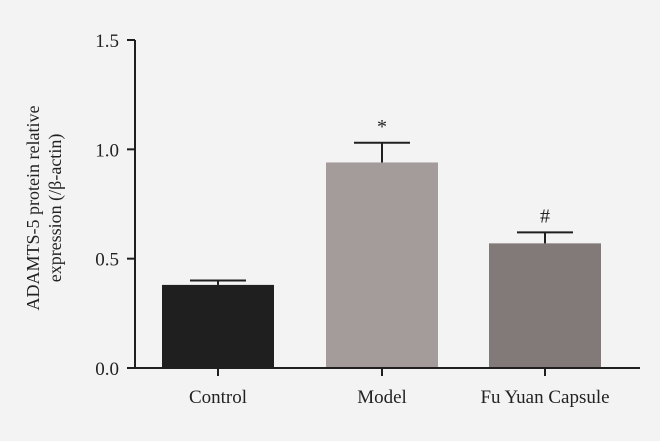 The height and width of the screenshot is (441, 660). What do you see at coordinates (382, 397) in the screenshot?
I see `x-tick-label-model: Model` at bounding box center [382, 397].